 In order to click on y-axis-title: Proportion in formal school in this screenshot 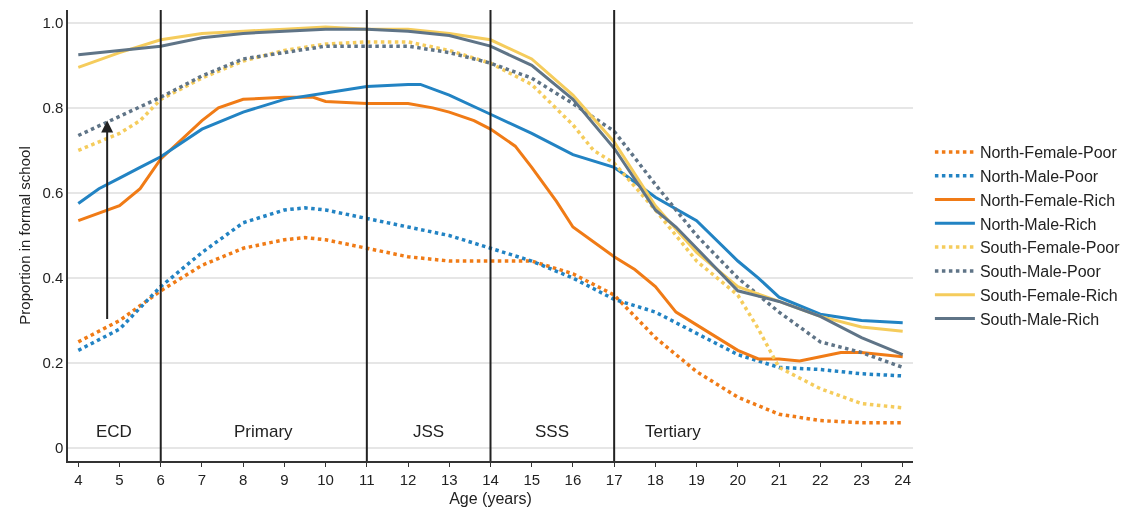, I will do `click(25, 235)`.